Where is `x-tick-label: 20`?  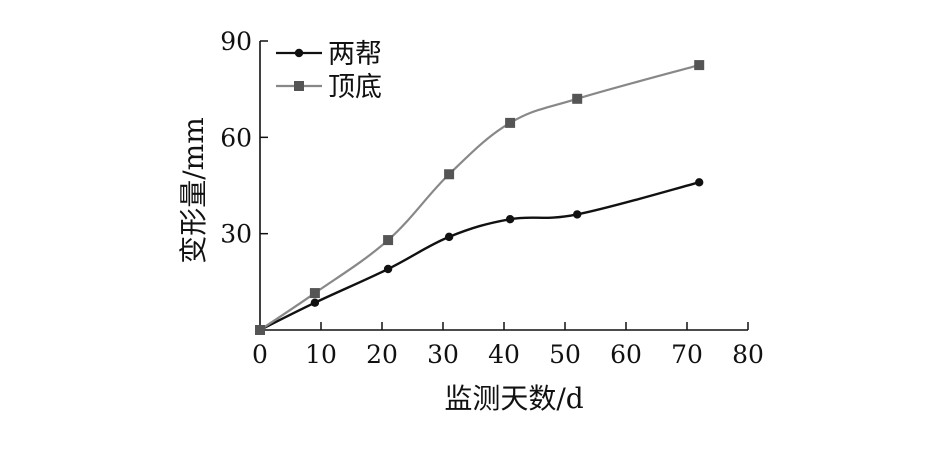
x-tick-label: 20 is located at coordinates (382, 354).